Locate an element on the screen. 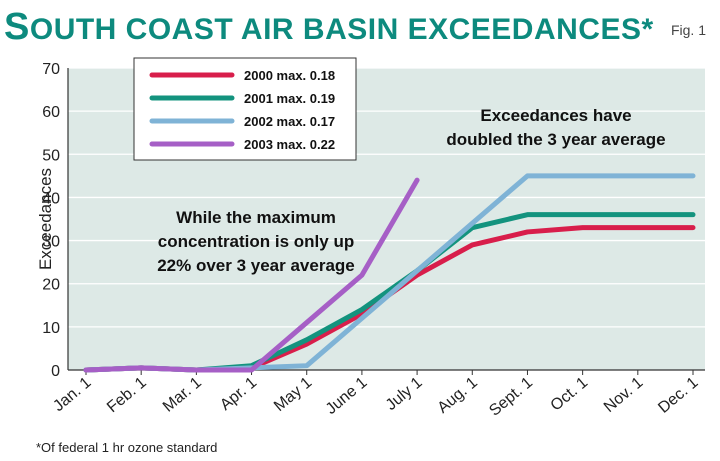 This screenshot has height=461, width=720. legend-label-0: 2000 max. 0.18 is located at coordinates (289, 75).